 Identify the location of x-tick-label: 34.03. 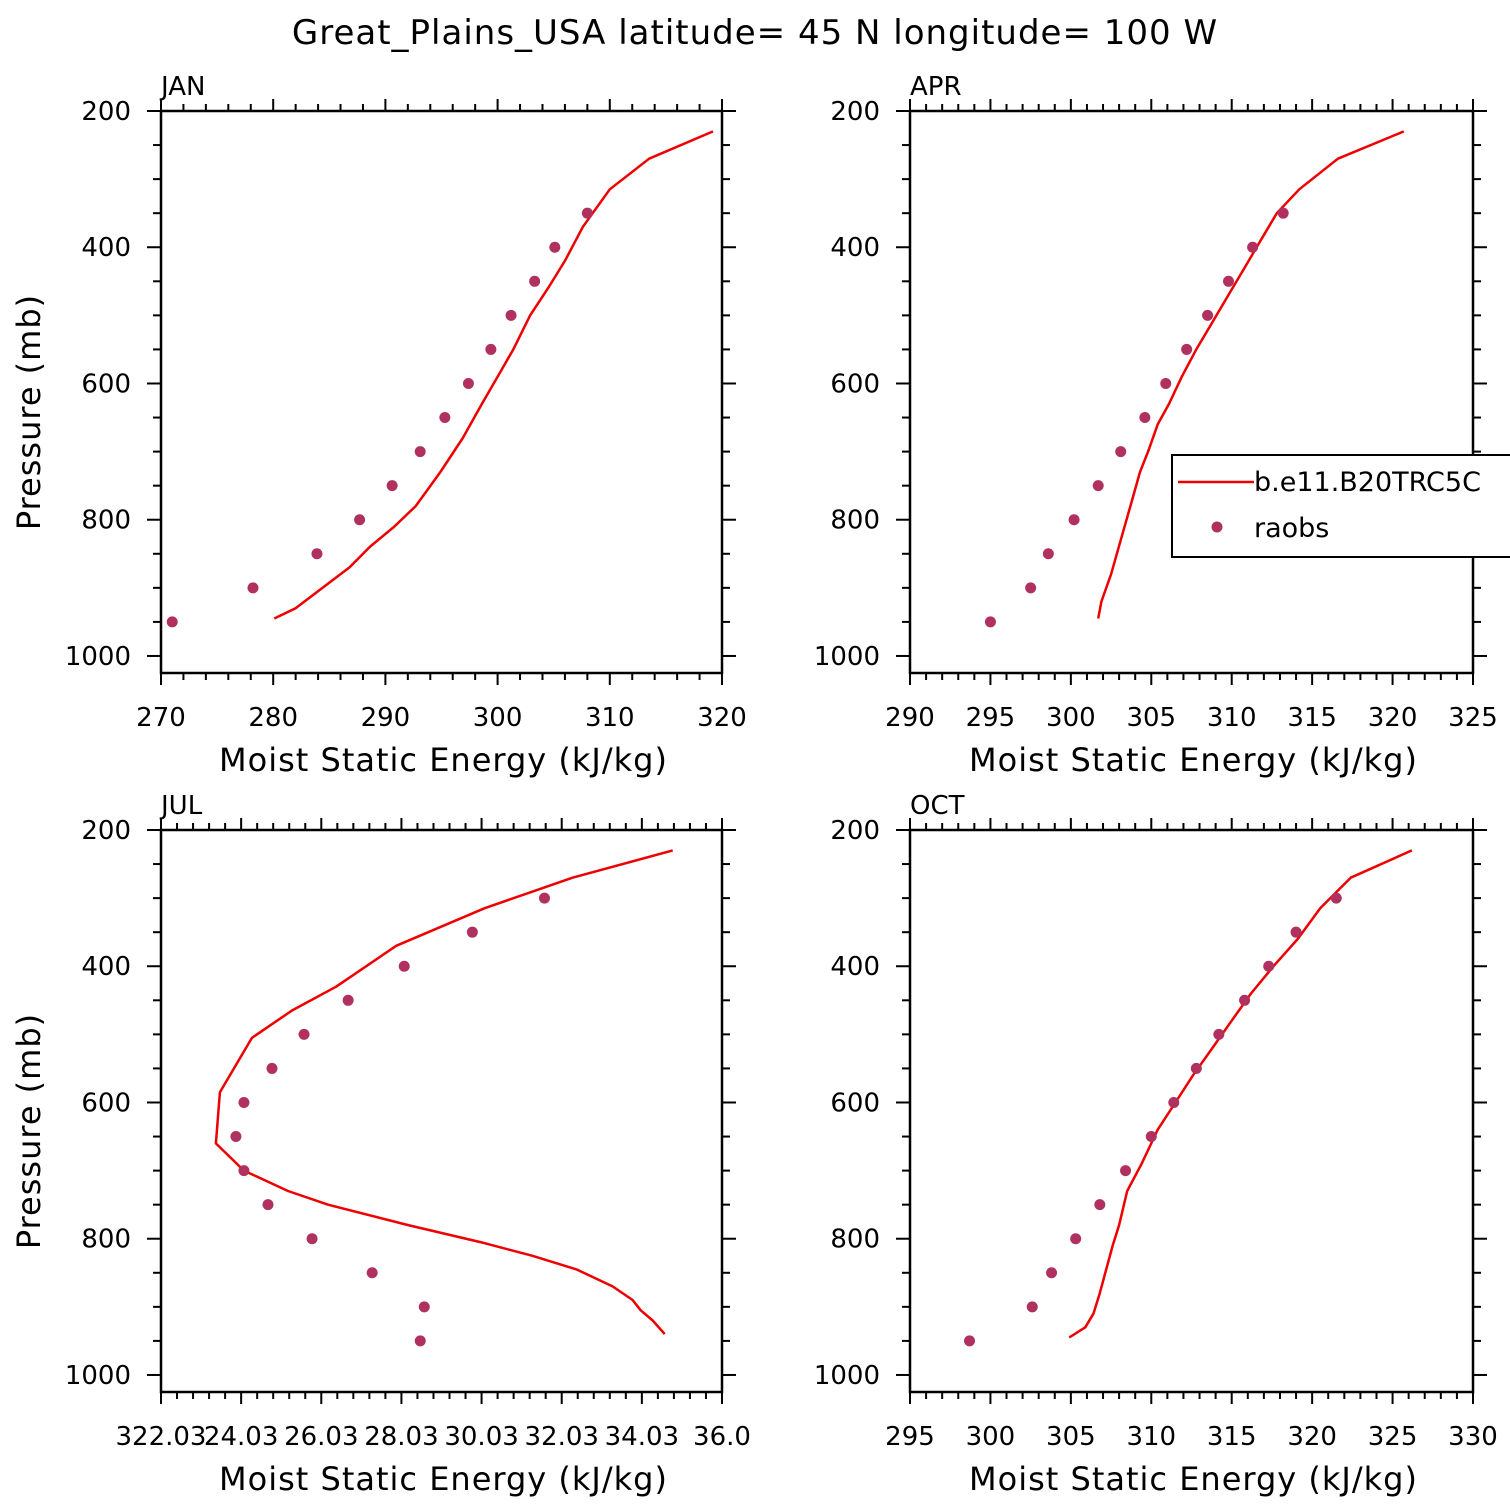
(642, 1437).